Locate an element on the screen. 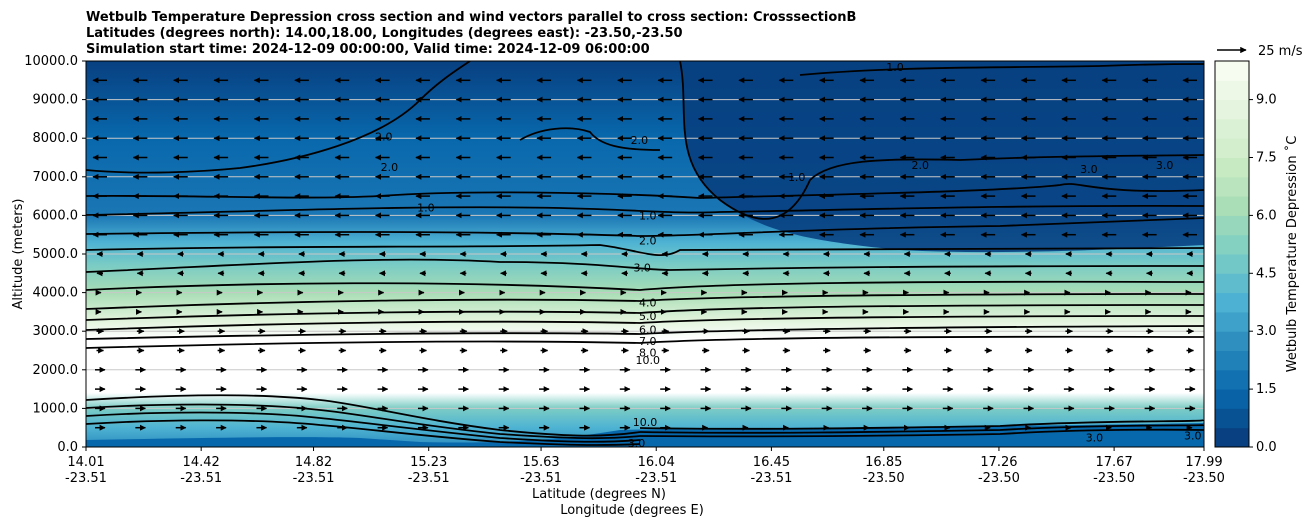  colorbar-tick-label: 9.0 is located at coordinates (1266, 100).